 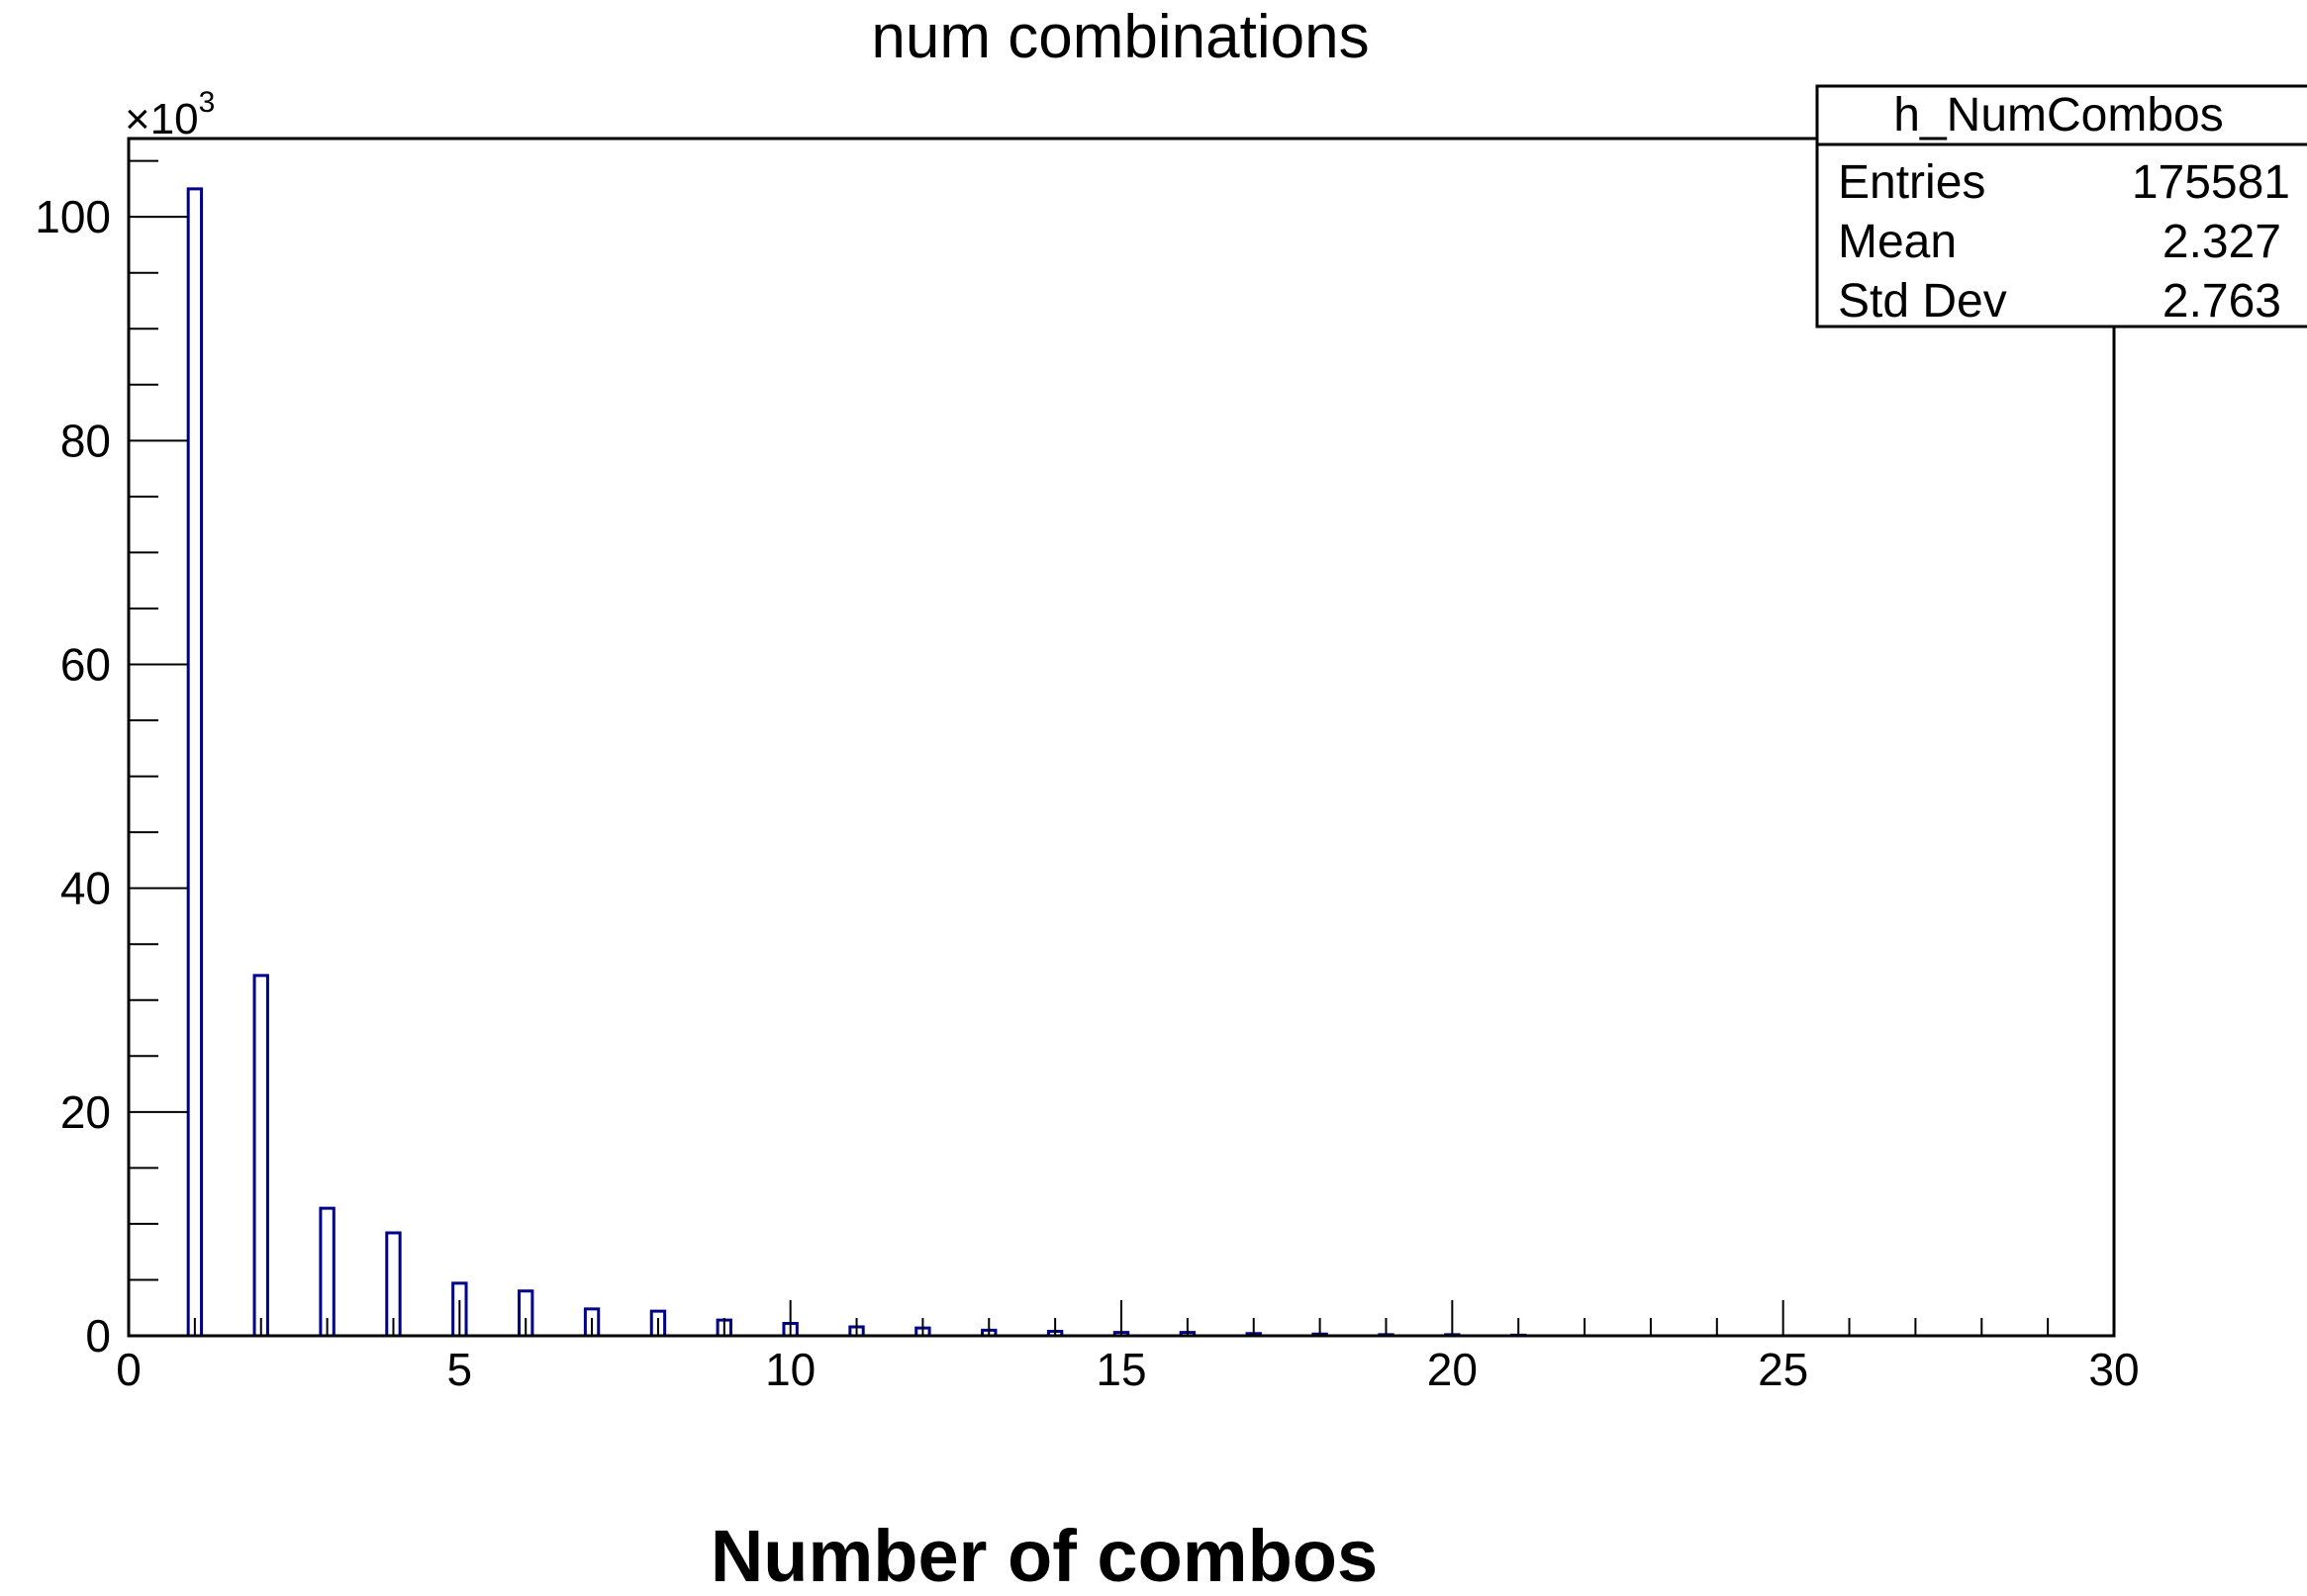 I want to click on stats-entries-label: Entries, so click(x=1911, y=182).